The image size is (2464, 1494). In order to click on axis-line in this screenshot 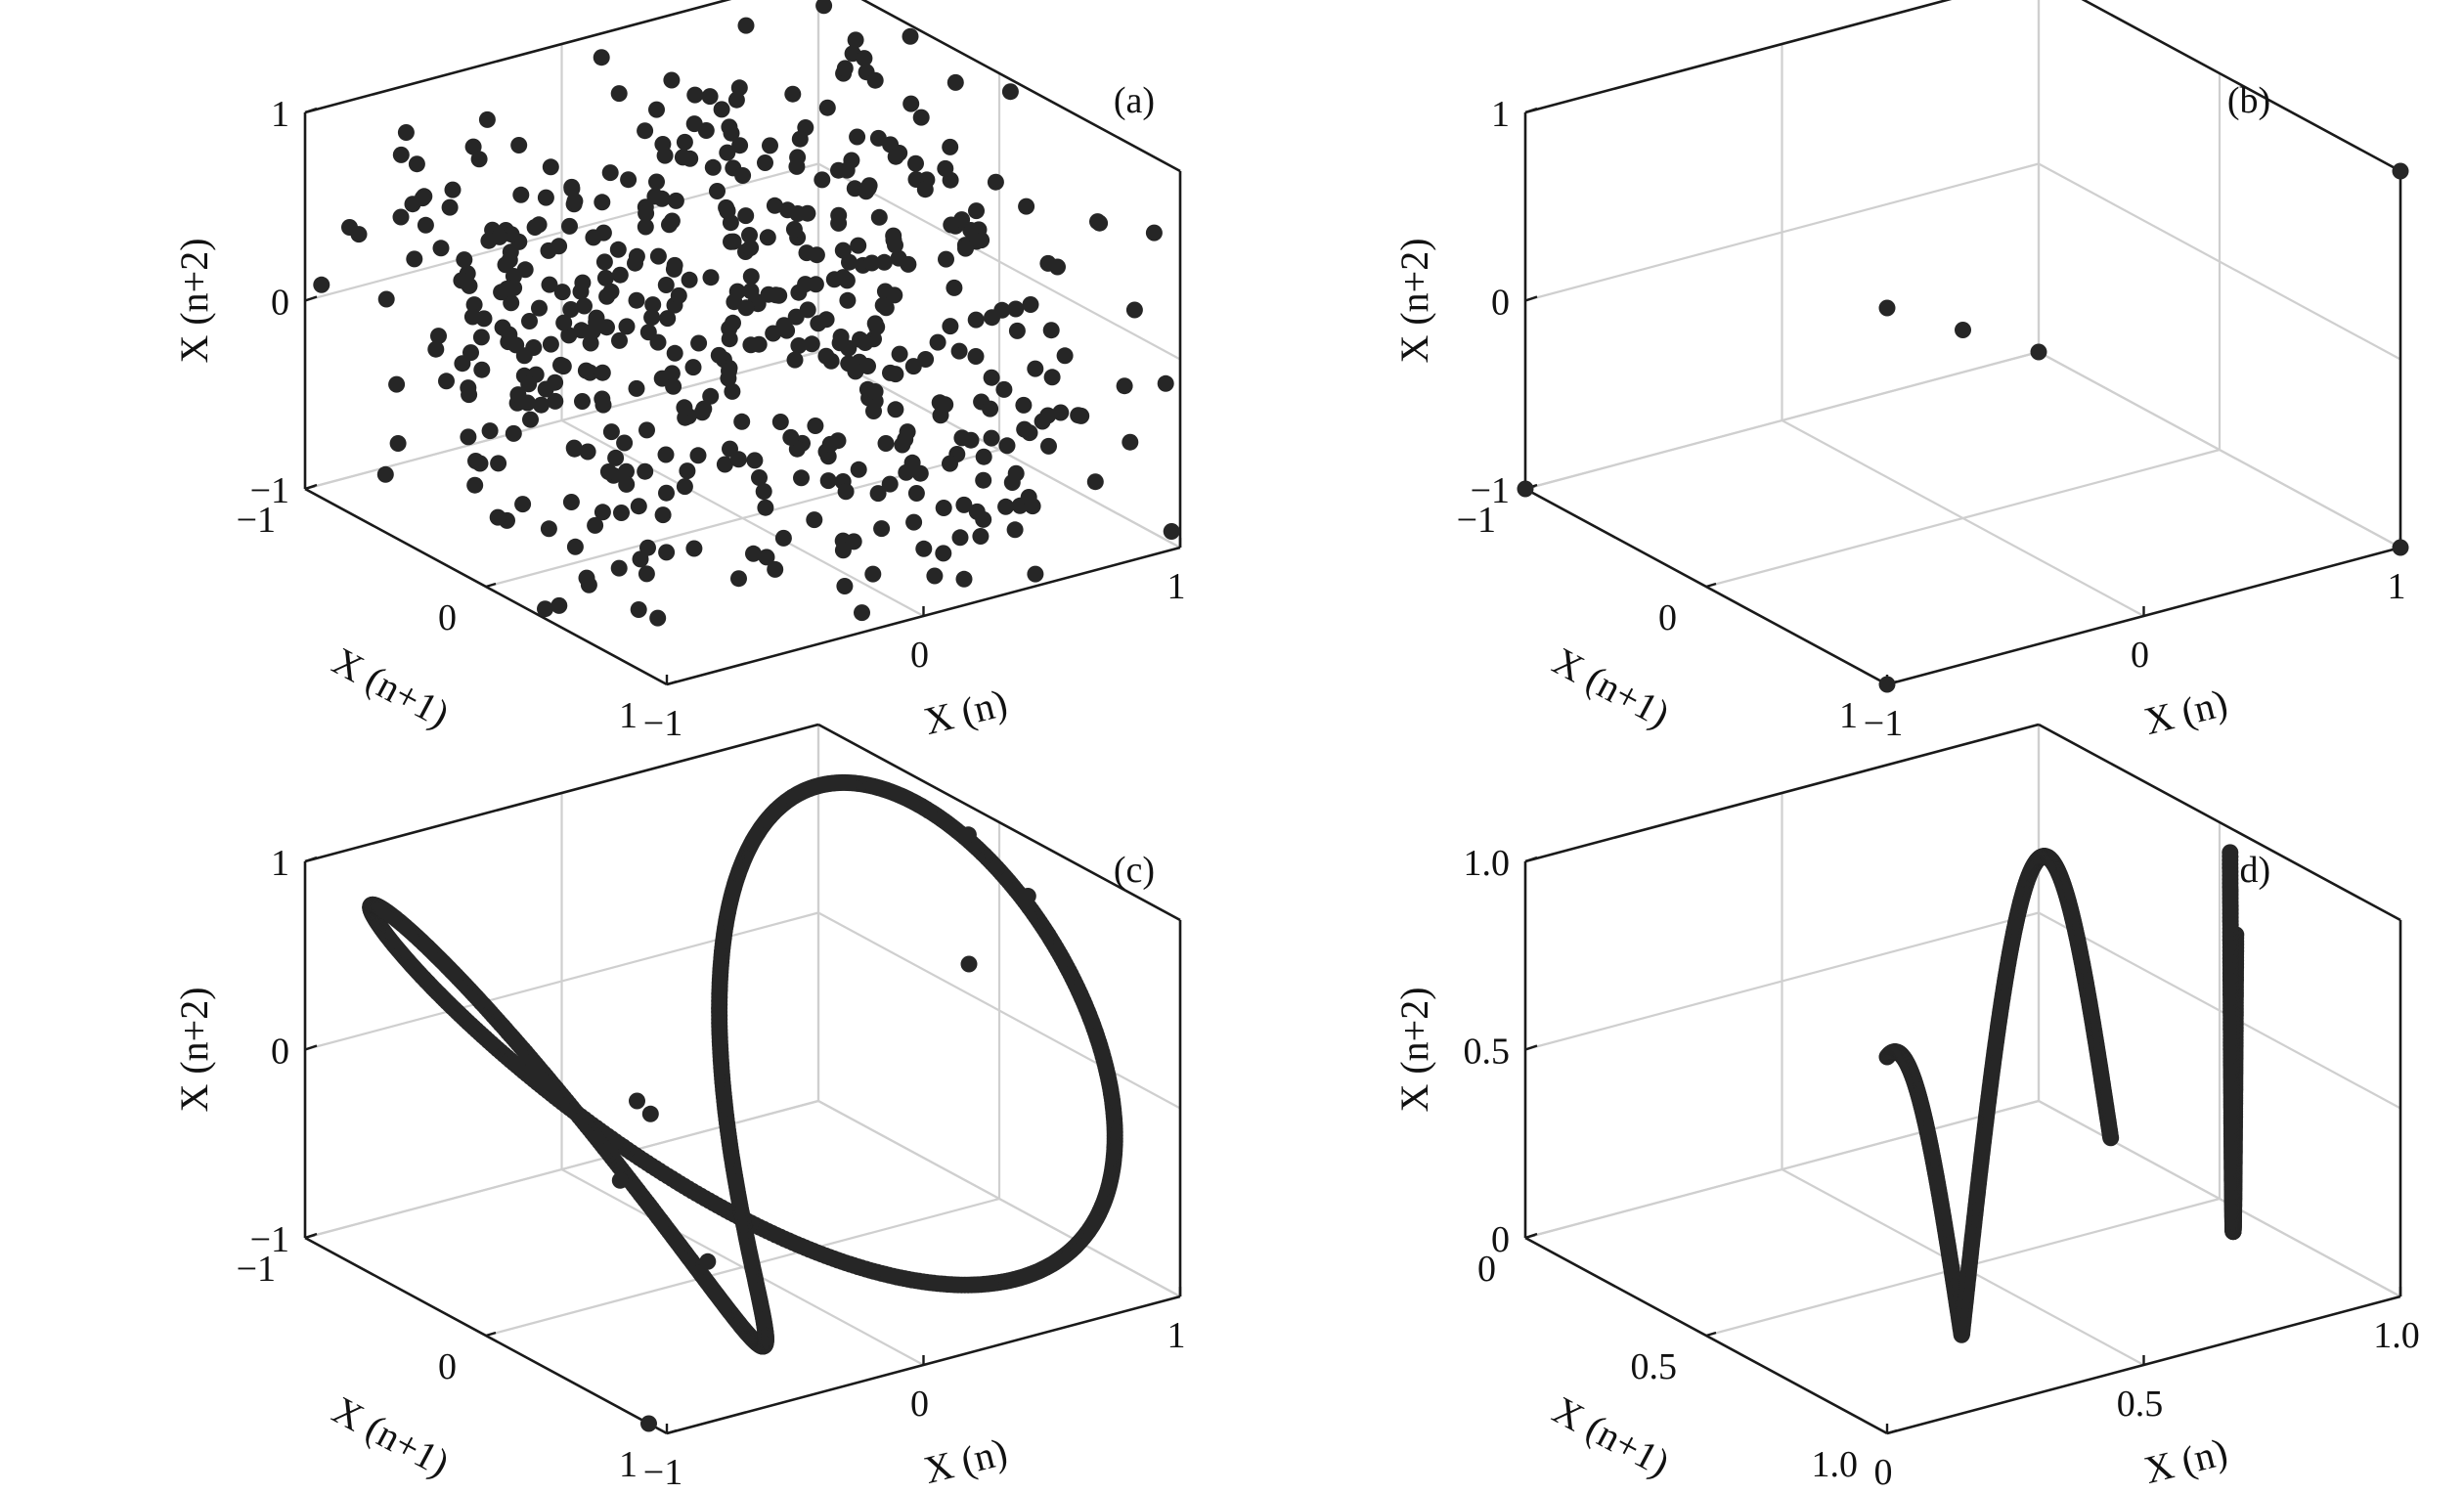, I will do `click(518, 57)`.